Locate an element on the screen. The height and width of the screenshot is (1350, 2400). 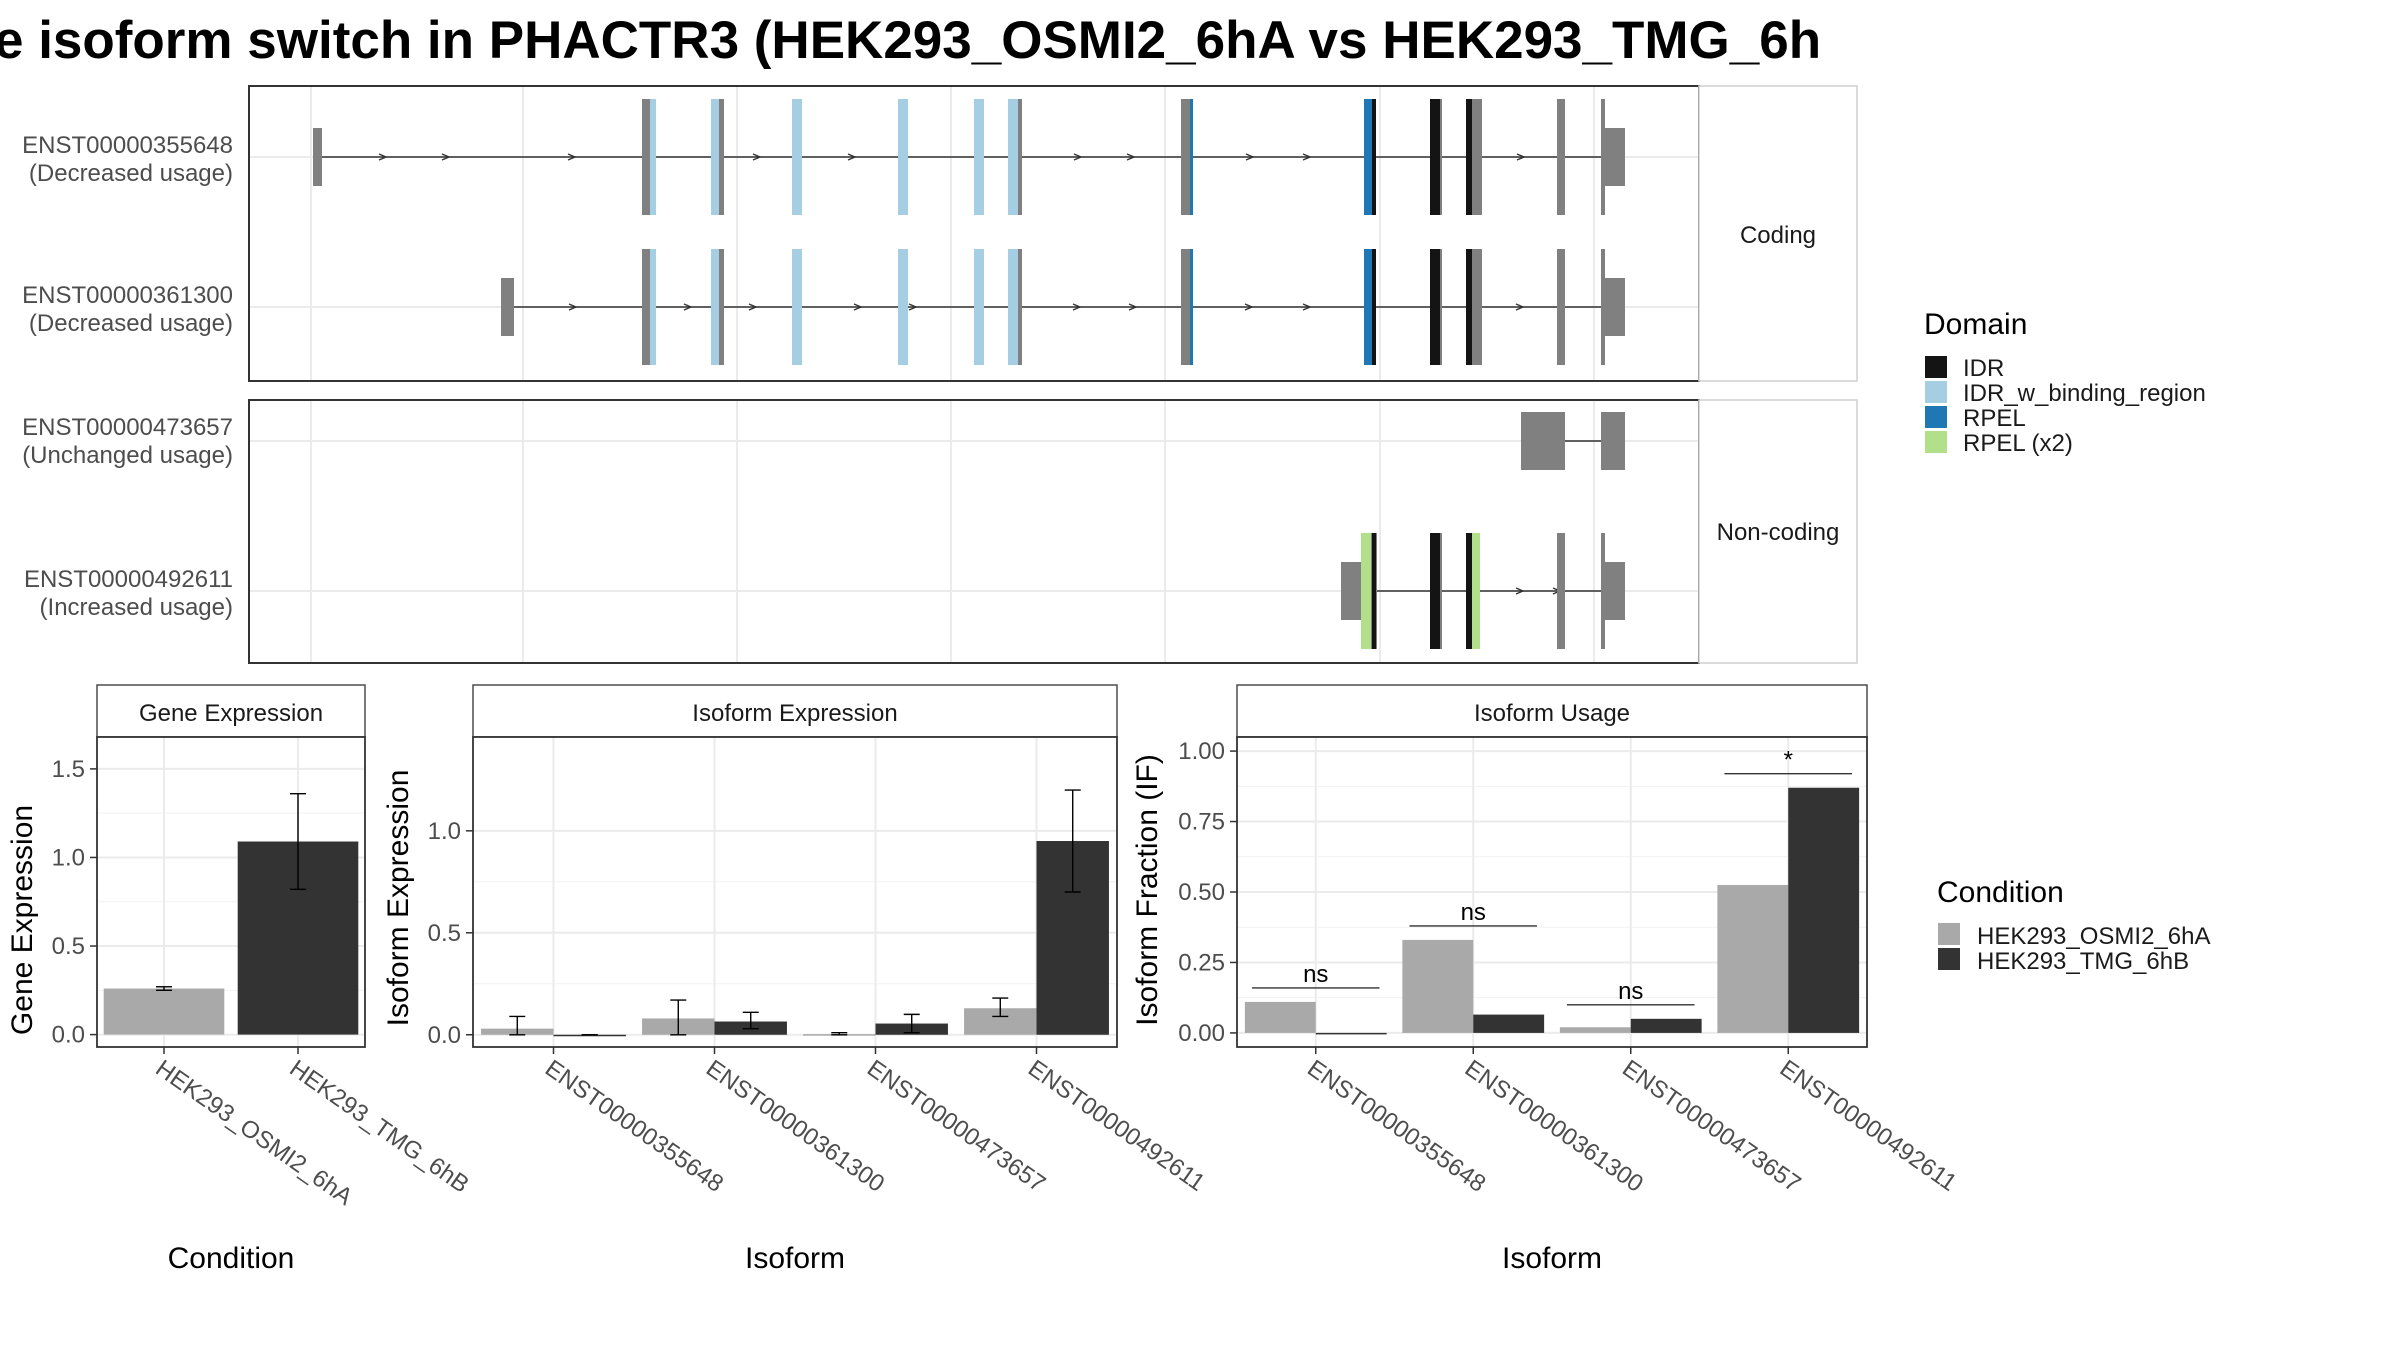
legend-label: RPEL (x2) is located at coordinates (2018, 443).